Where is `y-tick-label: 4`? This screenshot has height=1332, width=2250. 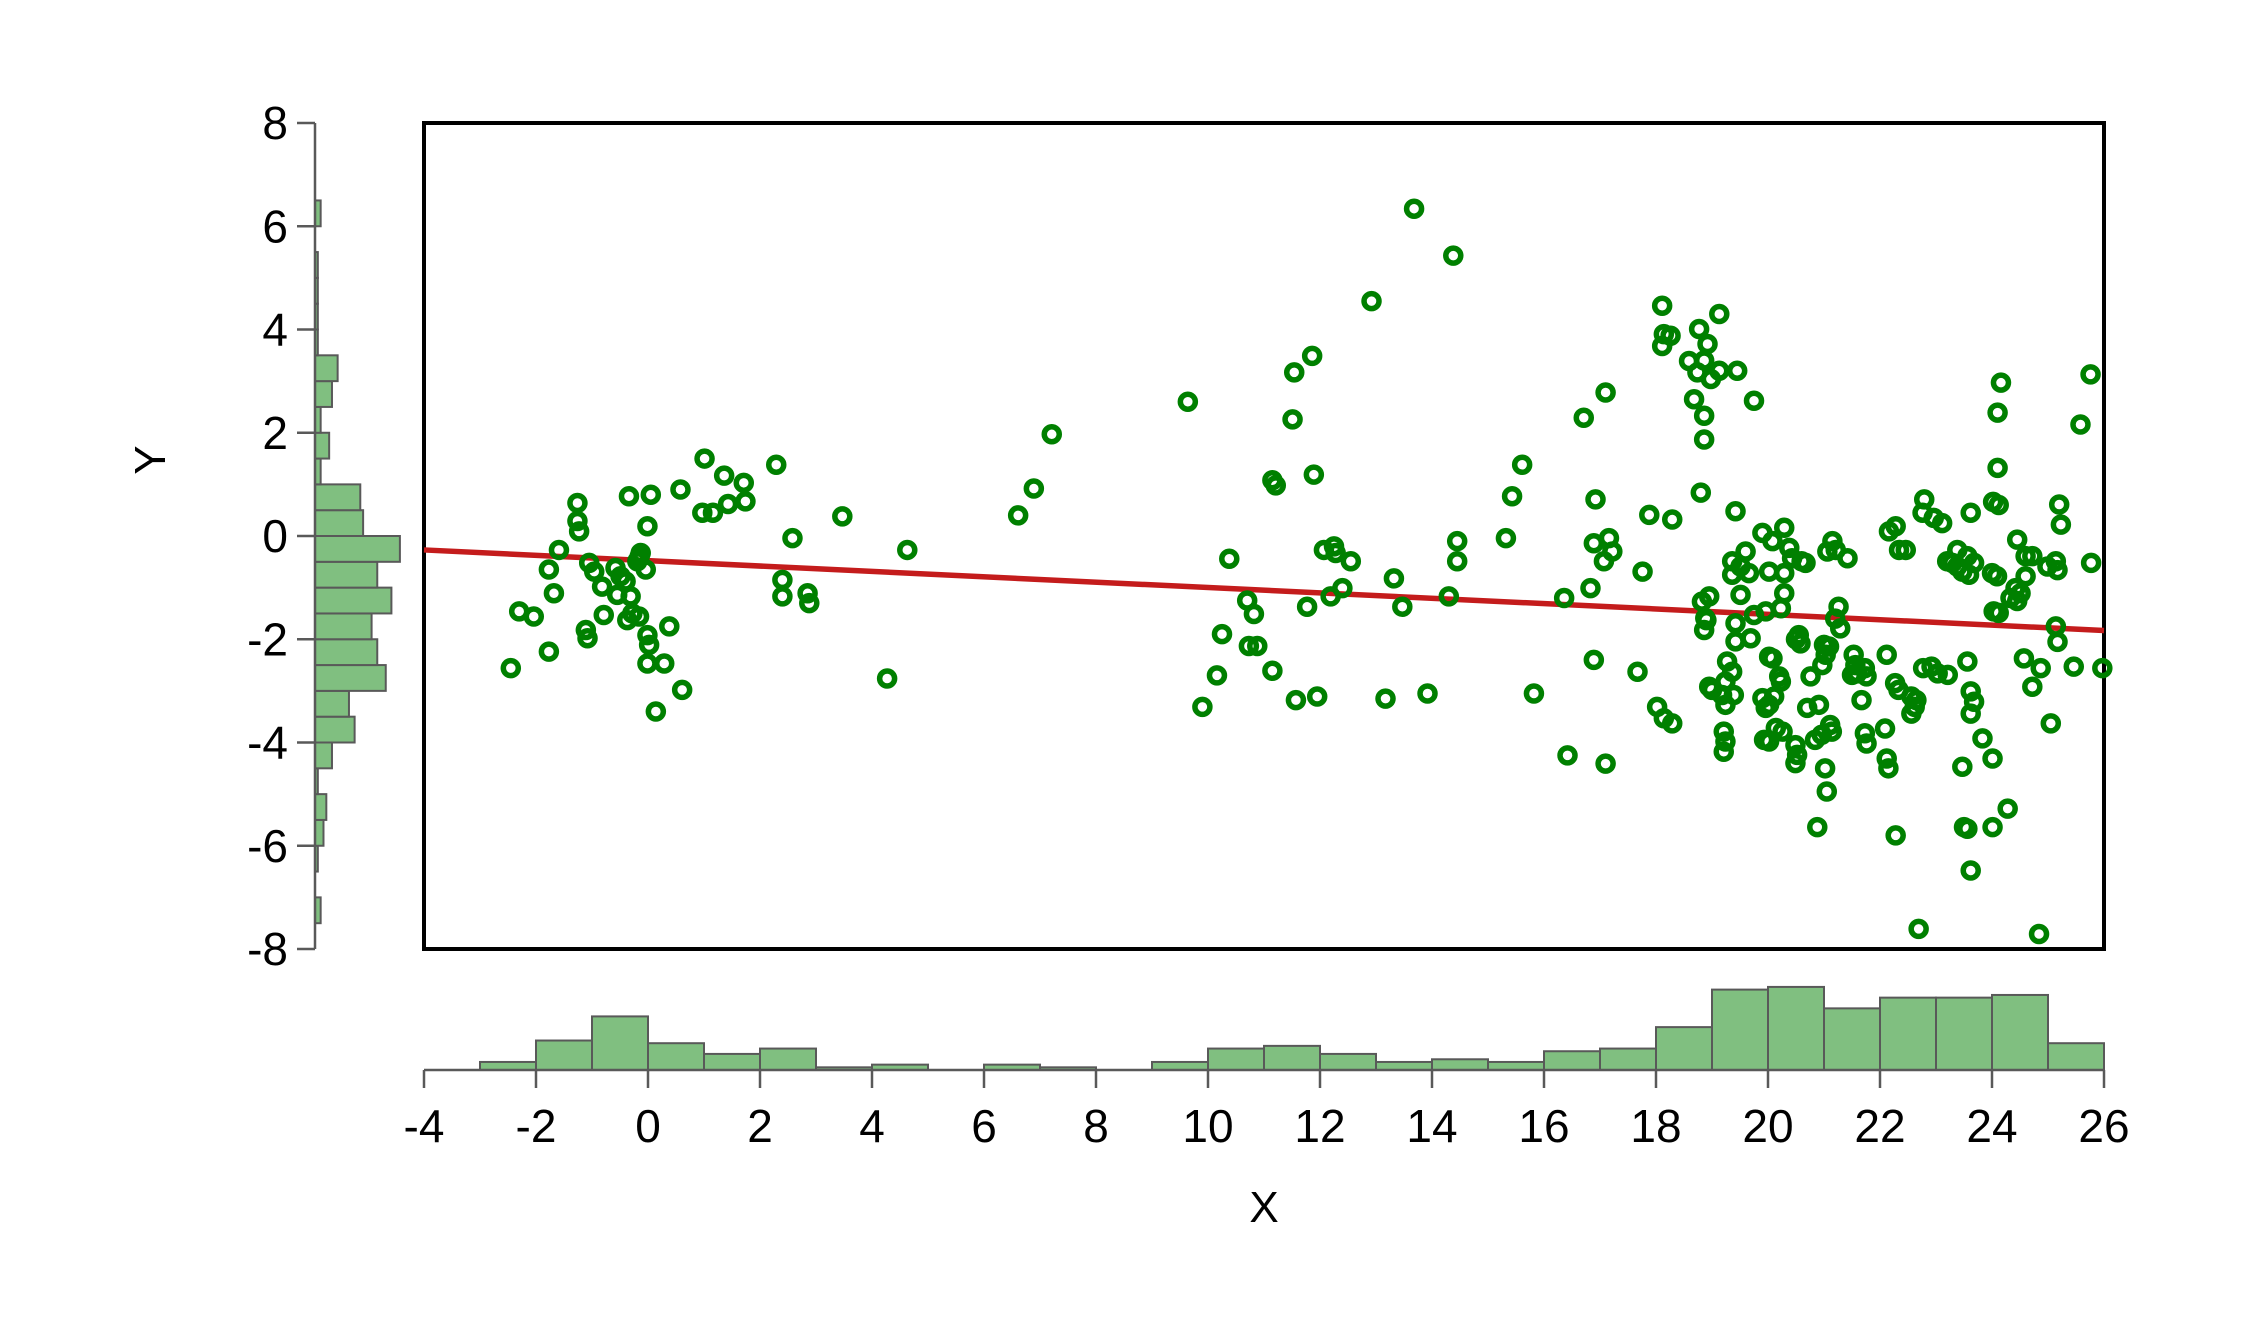 y-tick-label: 4 is located at coordinates (275, 330).